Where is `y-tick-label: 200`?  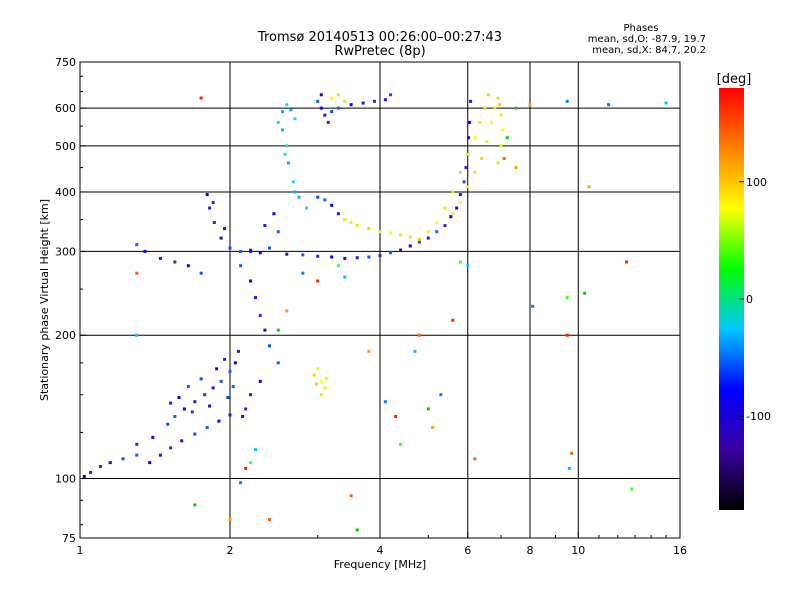 y-tick-label: 200 is located at coordinates (65, 335).